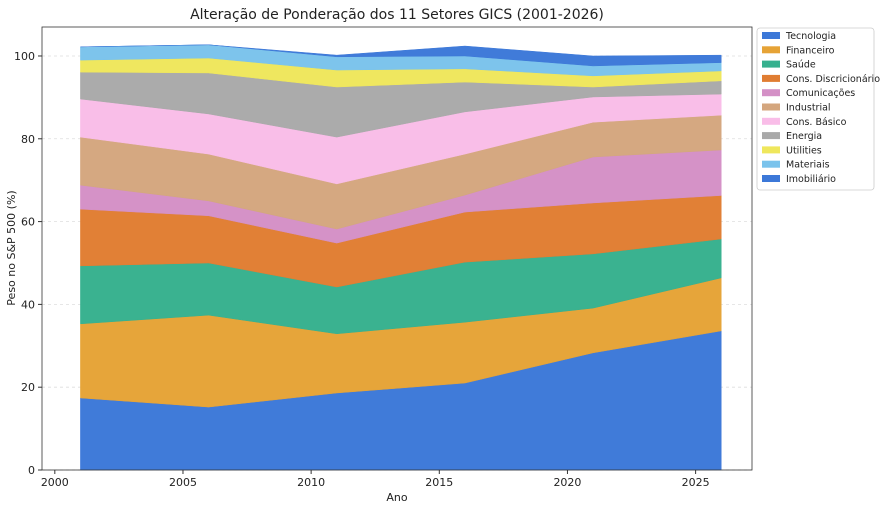  I want to click on x-tick-label: 2015, so click(439, 482).